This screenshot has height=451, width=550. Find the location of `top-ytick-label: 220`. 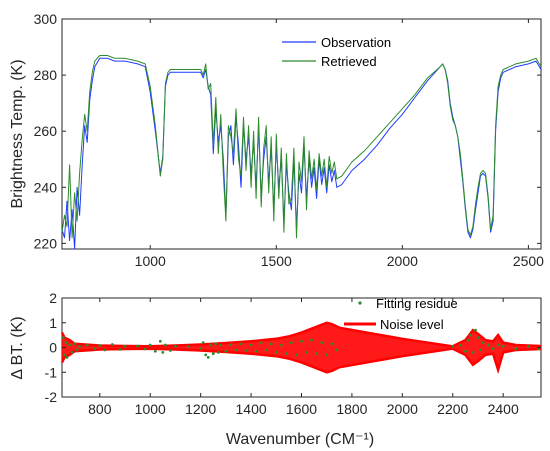

top-ytick-label: 220 is located at coordinates (46, 243).